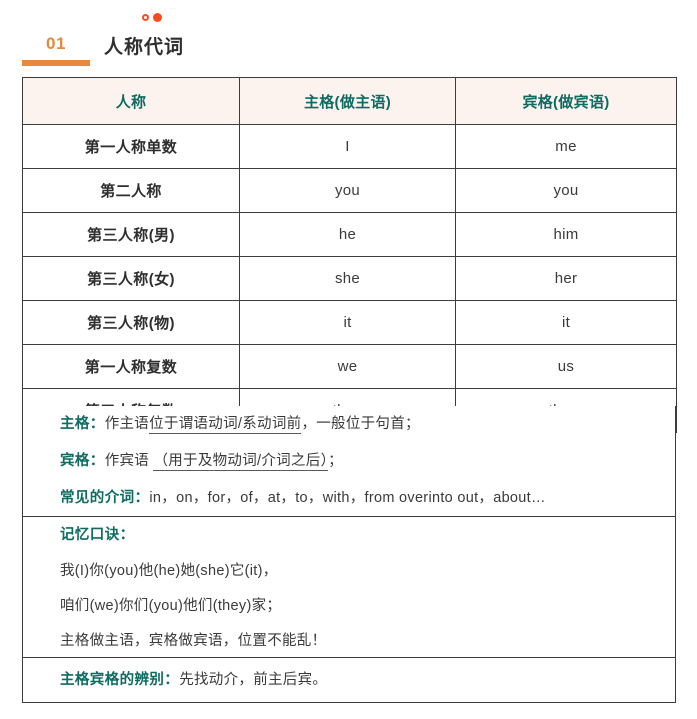 Image resolution: width=697 pixels, height=719 pixels. I want to click on table-header-row: 人称 主格(做主语) 宾格(做宾语), so click(349, 101).